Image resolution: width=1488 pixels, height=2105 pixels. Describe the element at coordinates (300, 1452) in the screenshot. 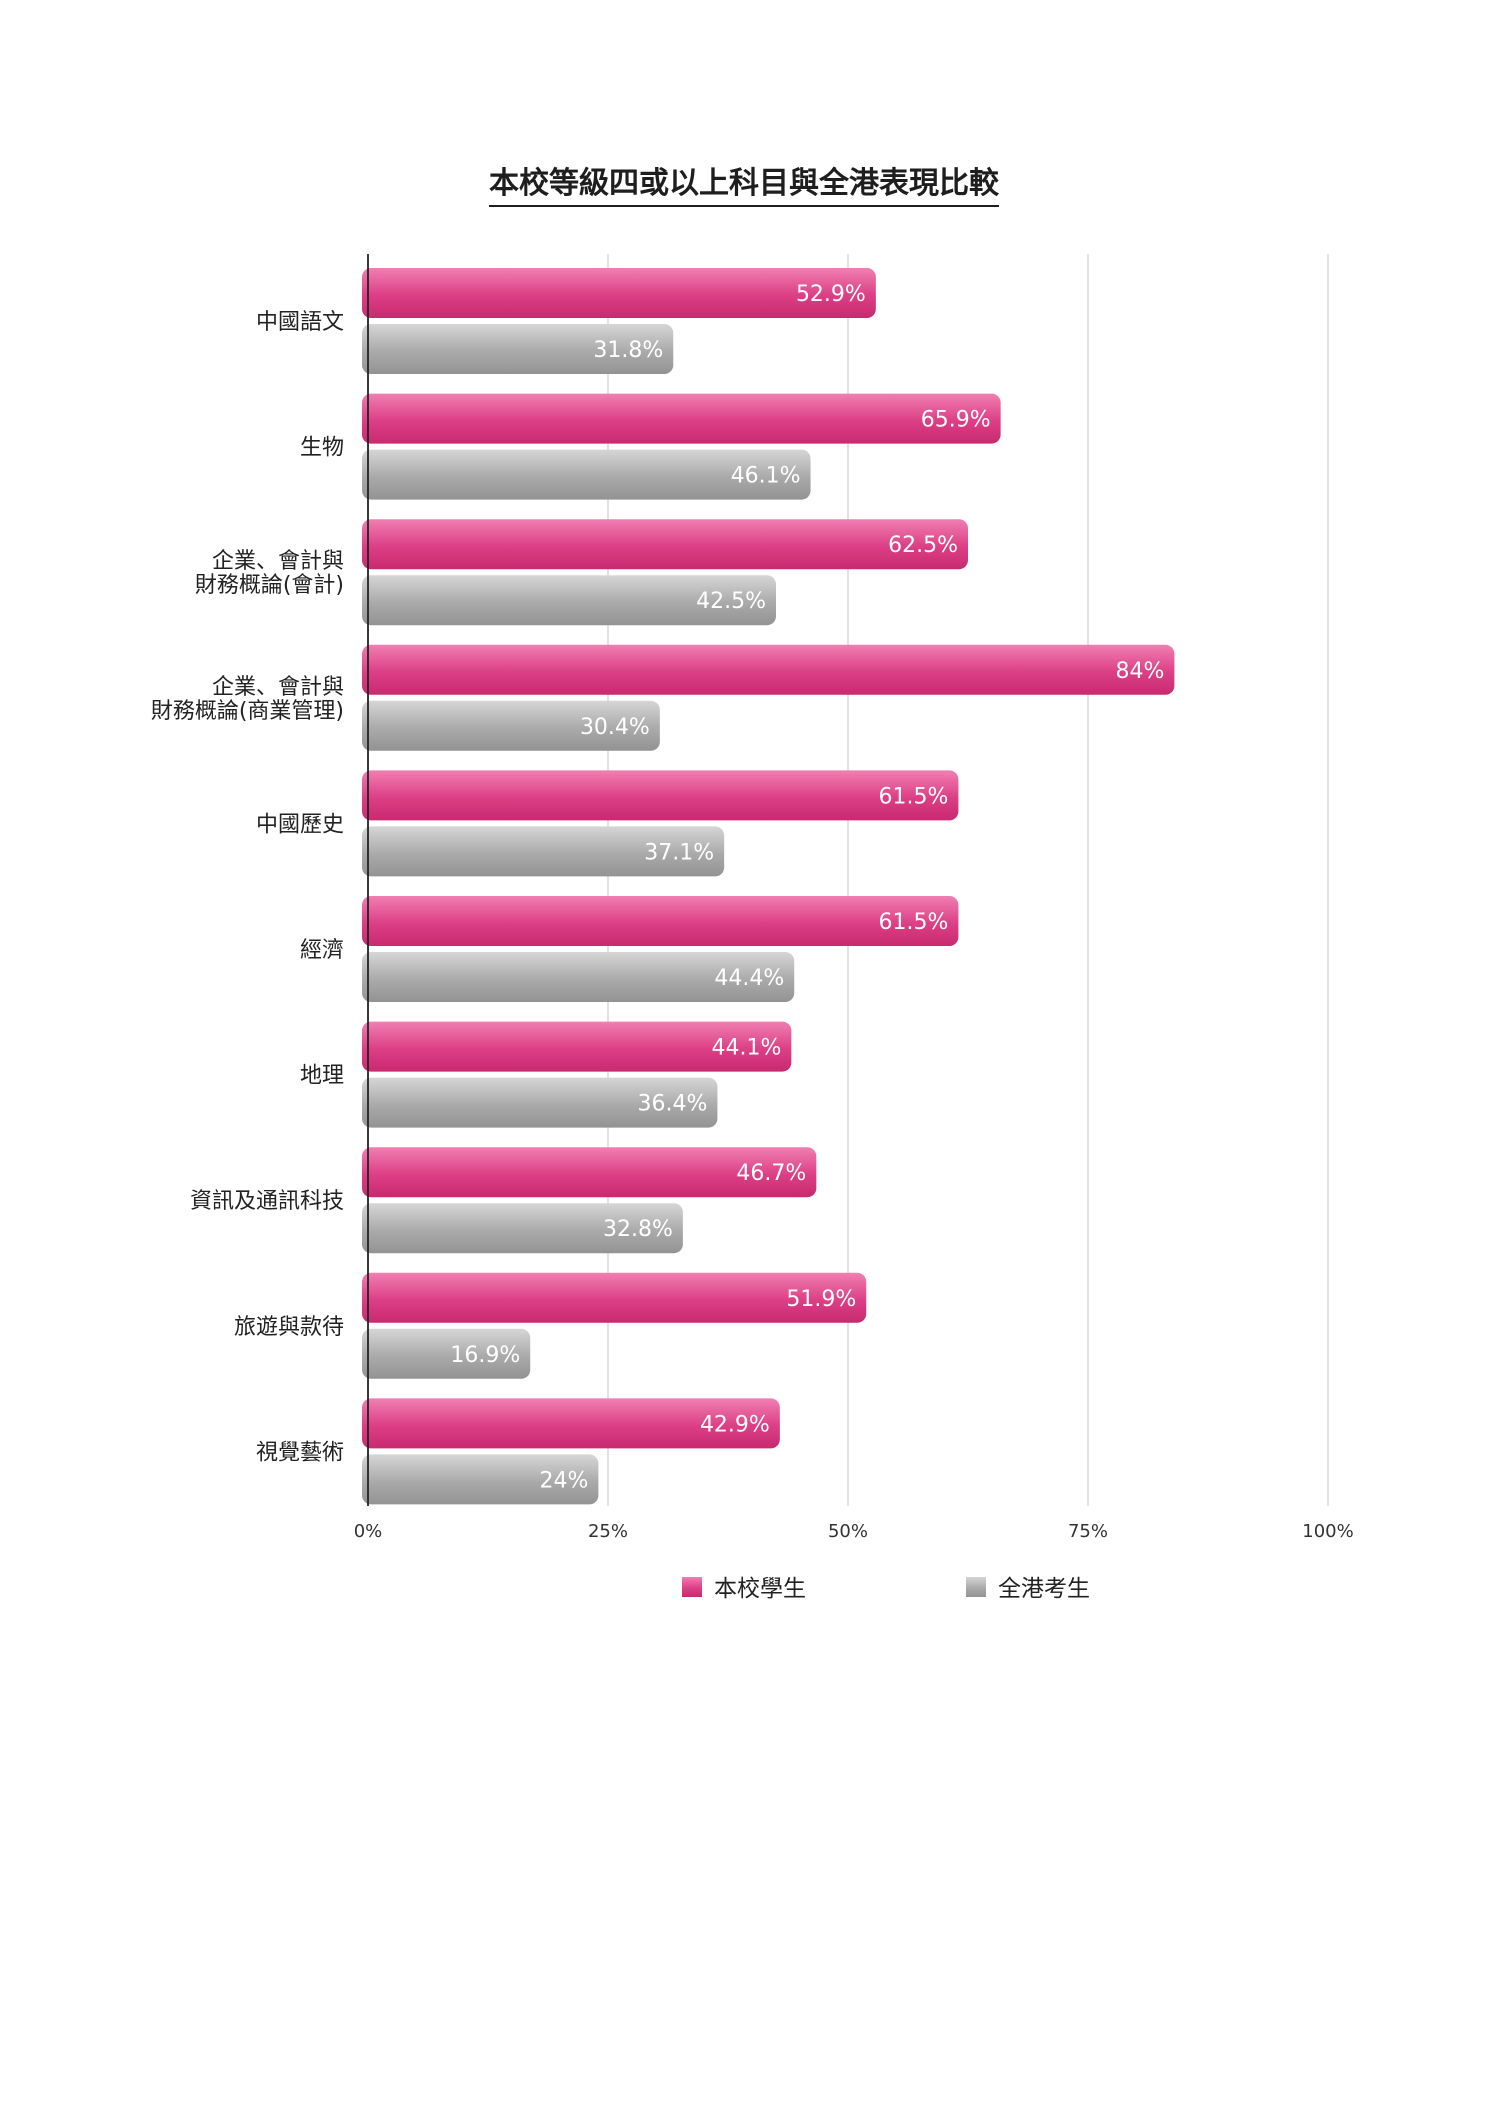

I see `category-label: 視覺藝術` at that location.